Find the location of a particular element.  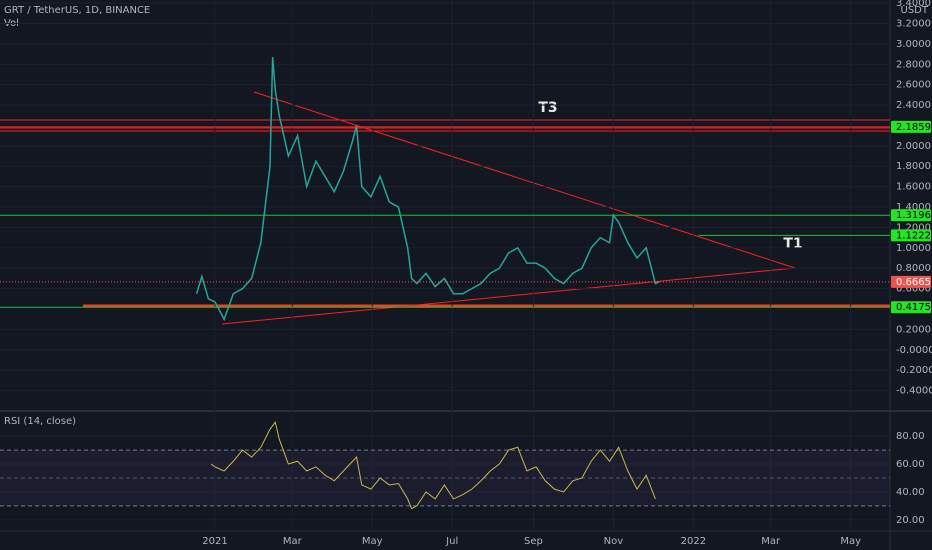

y-tick-label: -0.2000 is located at coordinates (914, 370).